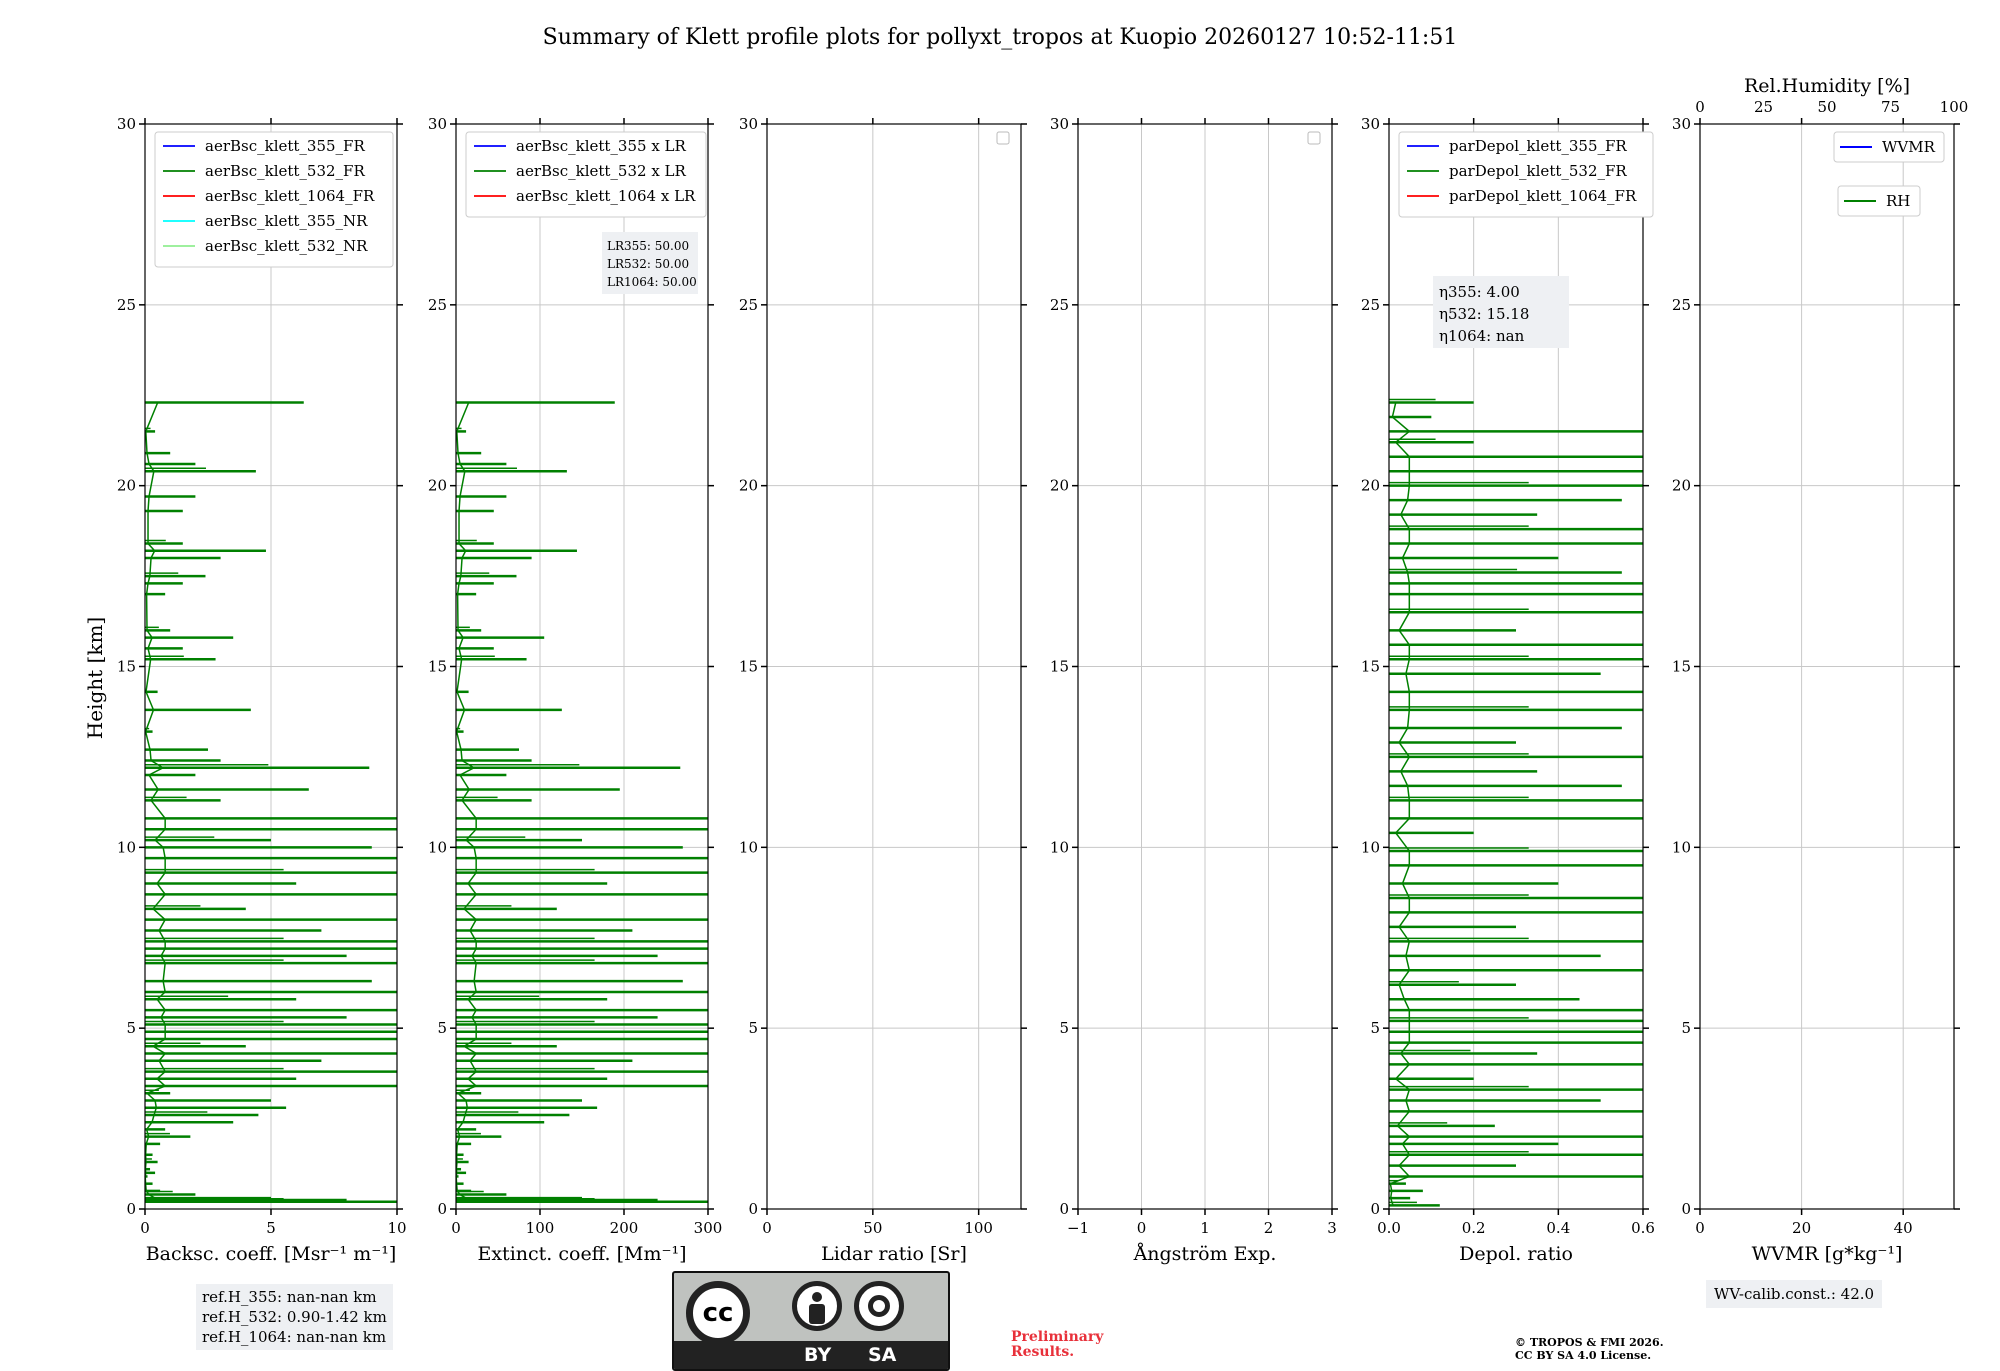  I want to click on ref-height-532: ref.H_532: 0.90-1.42 km, so click(294, 1317).